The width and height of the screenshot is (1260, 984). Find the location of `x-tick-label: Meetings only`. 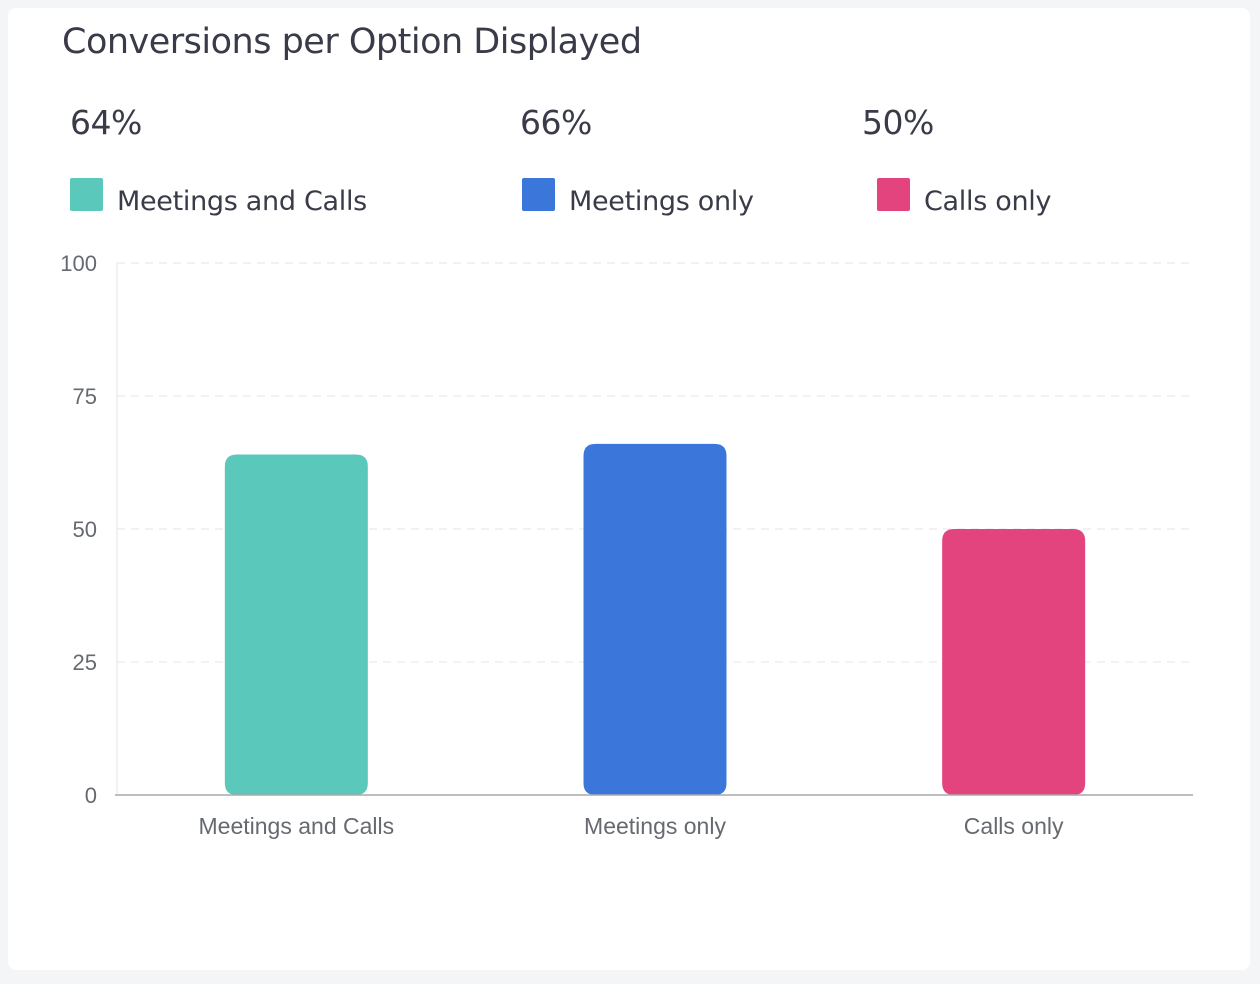

x-tick-label: Meetings only is located at coordinates (655, 826).